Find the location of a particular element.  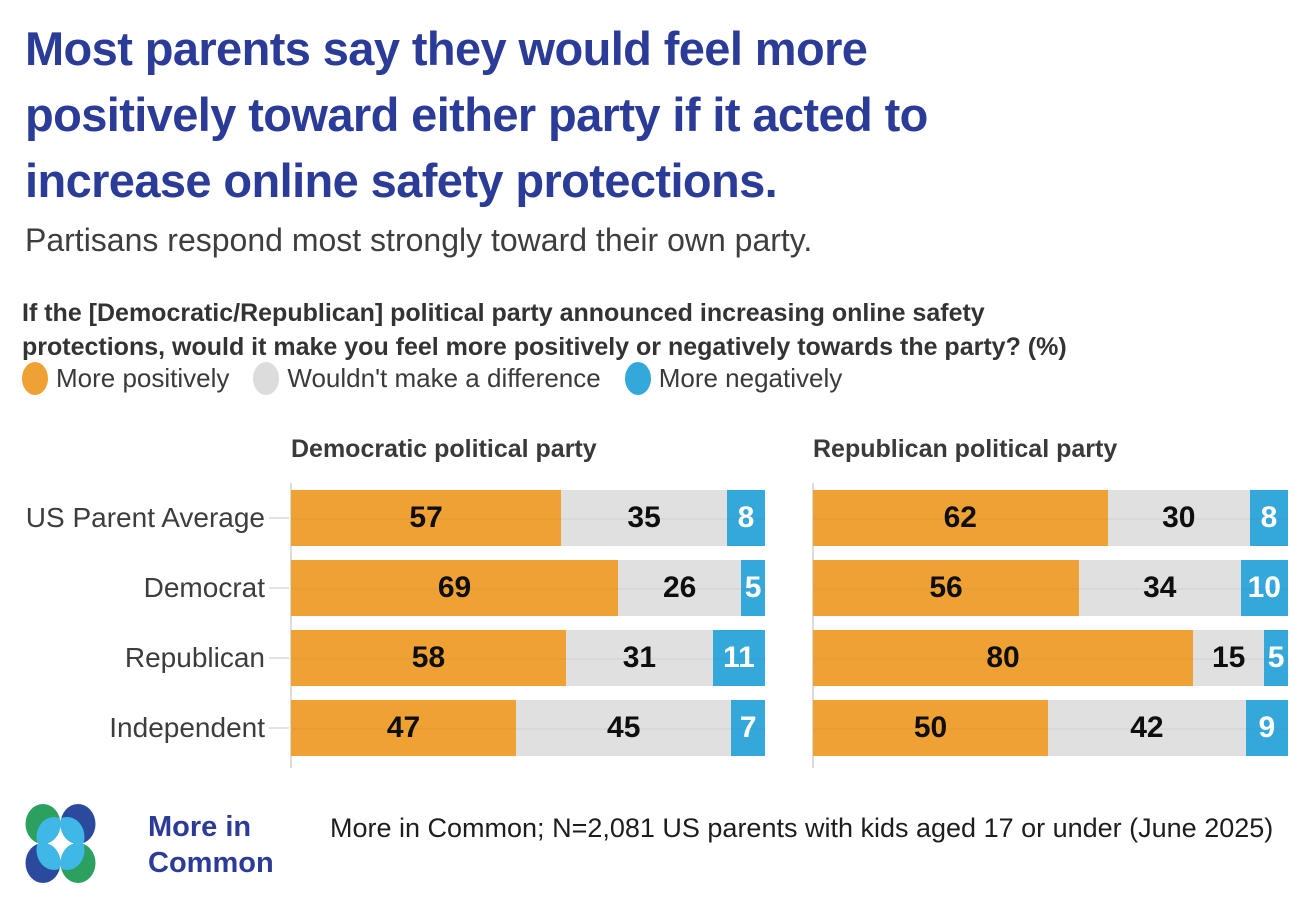

bar-value-label: 45 is located at coordinates (624, 727).